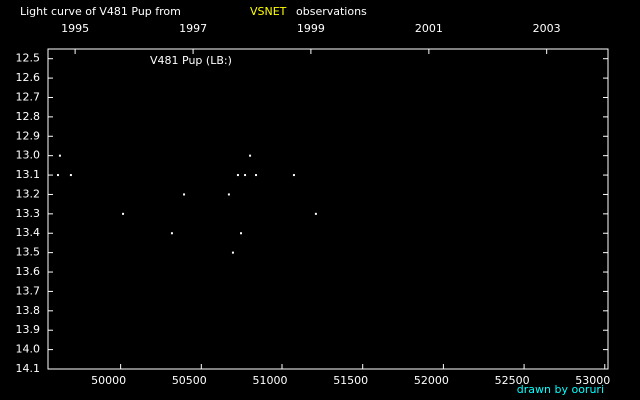  I want to click on y-tick-label: 13.0, so click(28, 155).